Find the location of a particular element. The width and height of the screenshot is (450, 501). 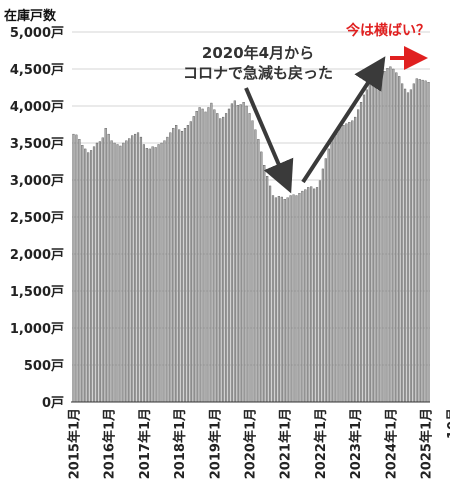

x-tick-label: 2015年1月 is located at coordinates (75, 443).